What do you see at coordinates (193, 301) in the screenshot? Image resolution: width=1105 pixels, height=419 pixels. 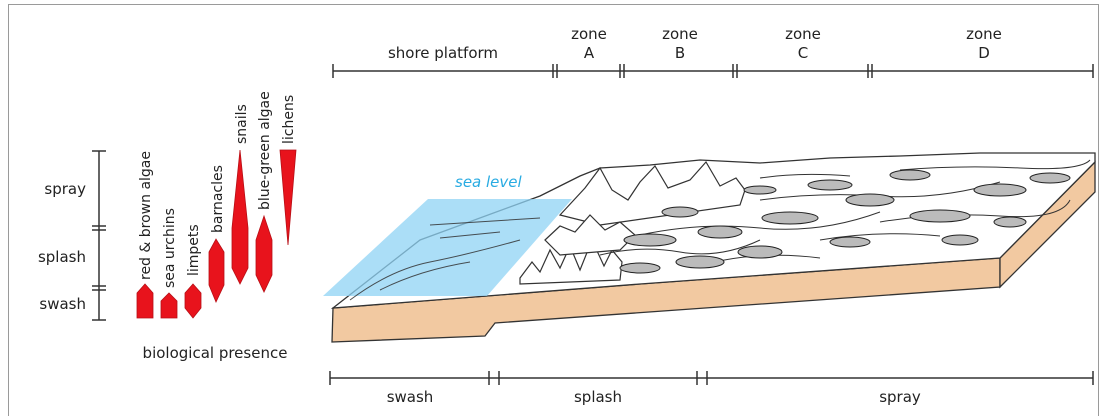 I see `limpets-bar` at bounding box center [193, 301].